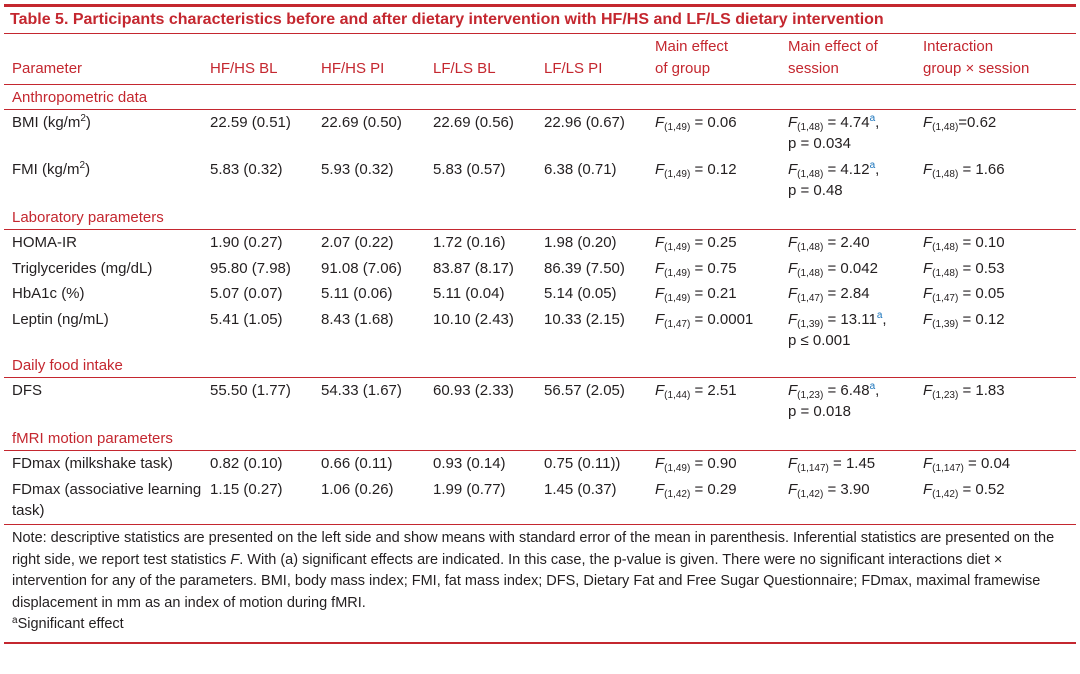 The width and height of the screenshot is (1080, 674). I want to click on descriptive-value: 5.07 (0.07), so click(246, 293).